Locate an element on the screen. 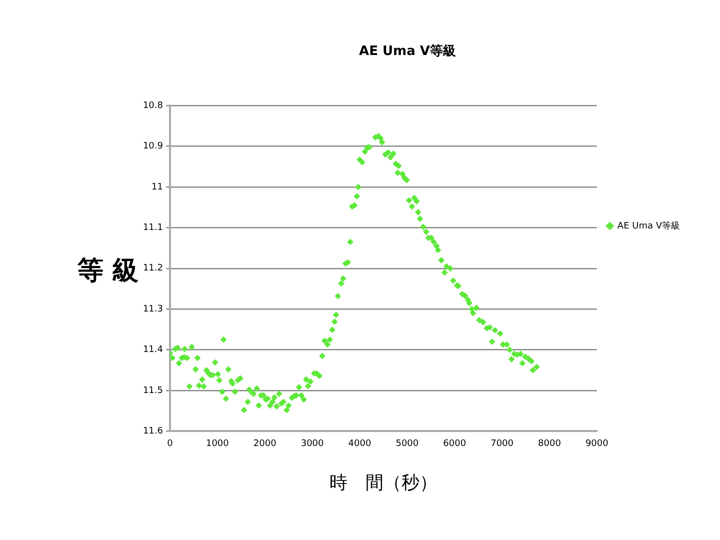 The height and width of the screenshot is (540, 720). y-tick-label: 11.2 is located at coordinates (152, 269).